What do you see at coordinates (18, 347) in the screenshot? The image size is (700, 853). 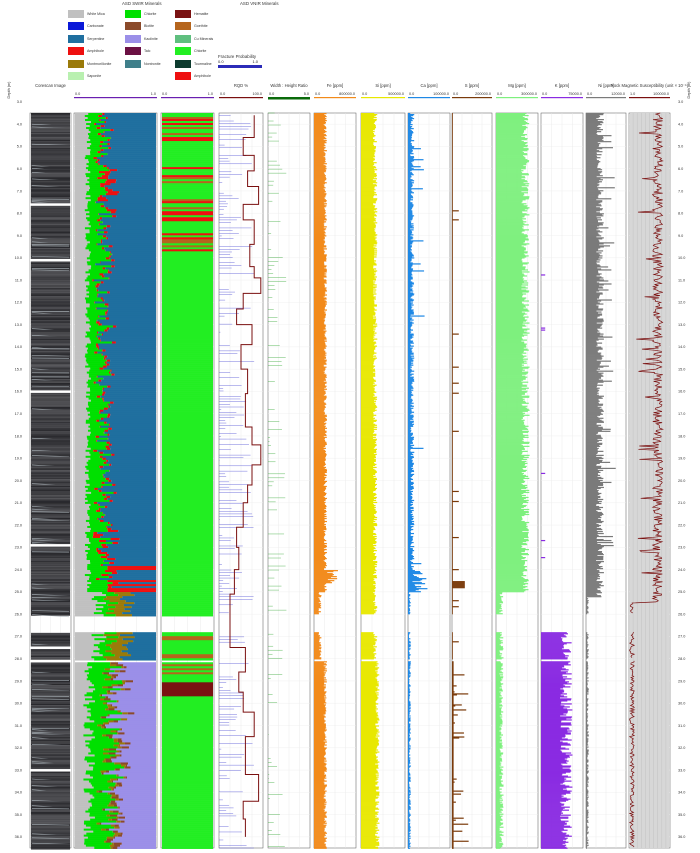 I see `depth-tick-label: 14.0` at bounding box center [18, 347].